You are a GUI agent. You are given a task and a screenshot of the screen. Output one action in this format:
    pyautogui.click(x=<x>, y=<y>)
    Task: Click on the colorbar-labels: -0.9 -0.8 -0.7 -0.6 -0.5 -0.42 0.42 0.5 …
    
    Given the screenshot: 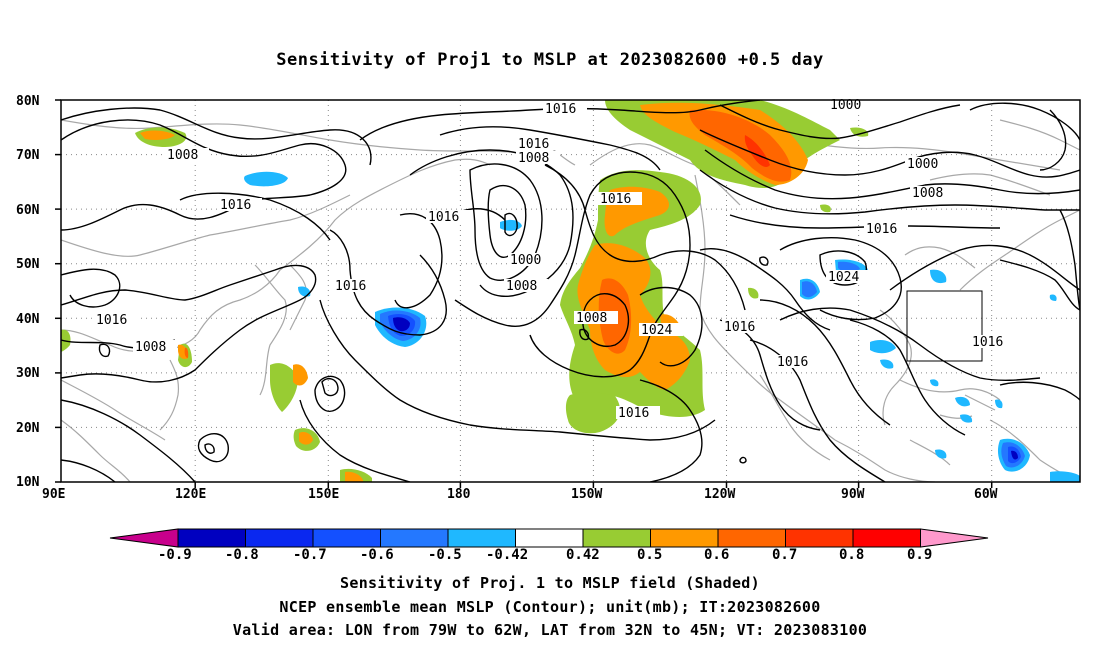 What is the action you would take?
    pyautogui.click(x=545, y=555)
    